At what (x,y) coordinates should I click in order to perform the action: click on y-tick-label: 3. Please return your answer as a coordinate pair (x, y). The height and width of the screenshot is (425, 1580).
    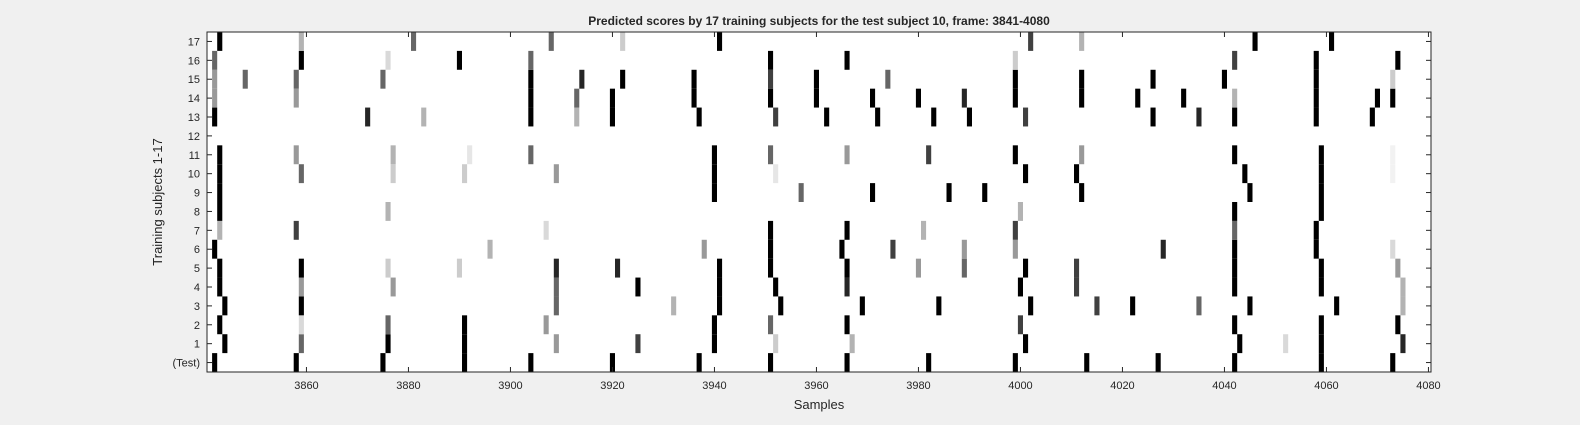
    Looking at the image, I should click on (197, 307).